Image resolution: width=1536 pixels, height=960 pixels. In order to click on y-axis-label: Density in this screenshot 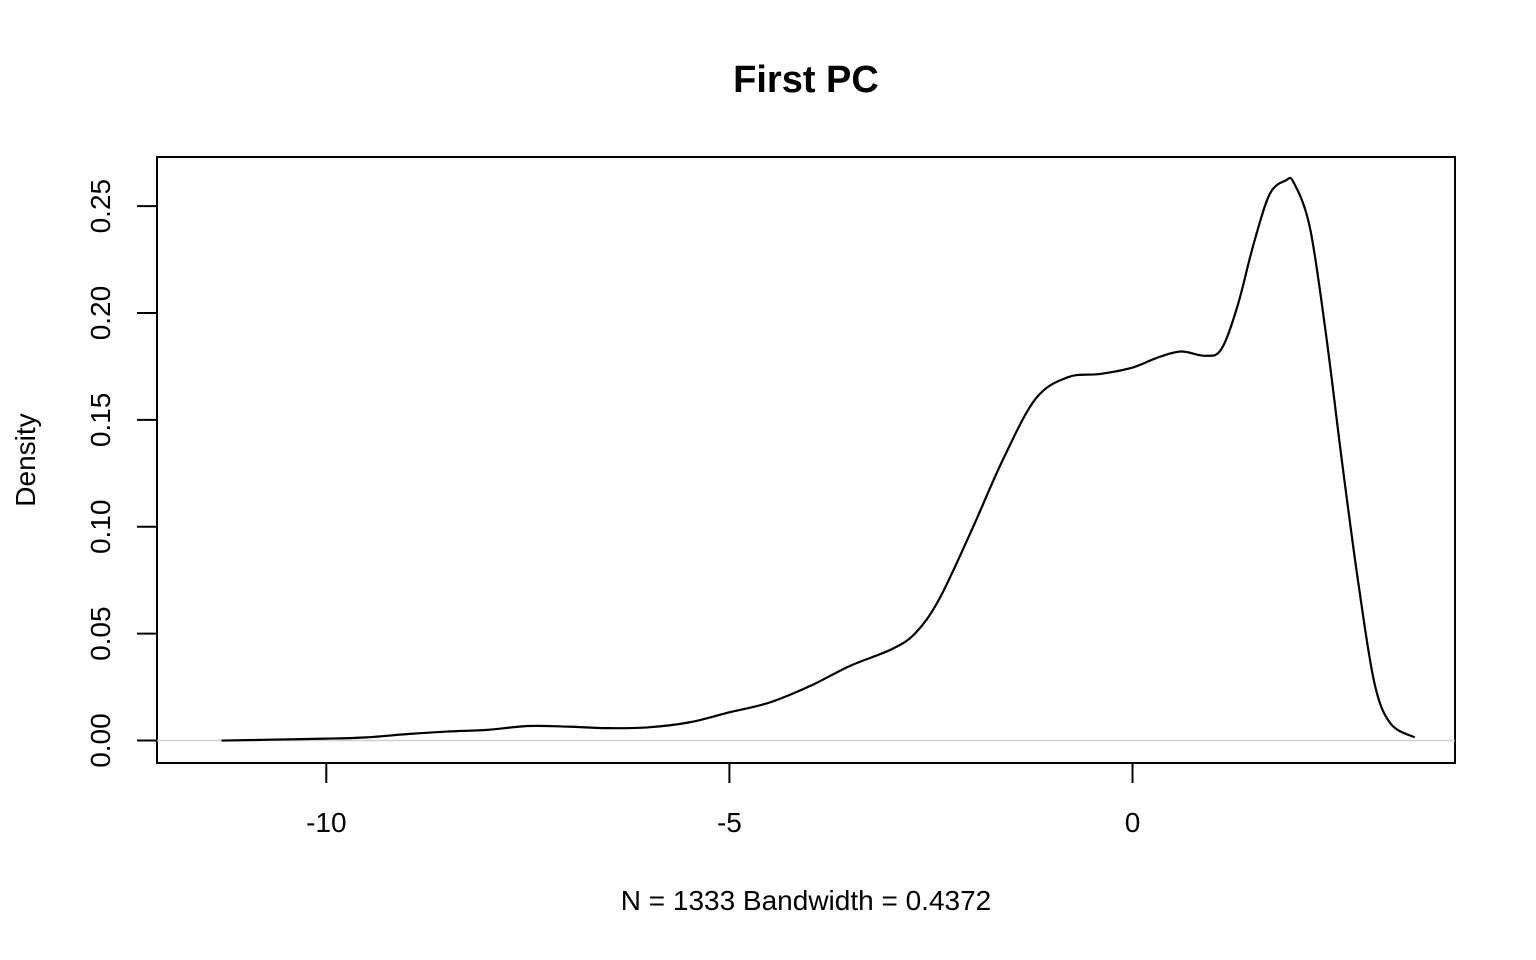, I will do `click(25, 459)`.